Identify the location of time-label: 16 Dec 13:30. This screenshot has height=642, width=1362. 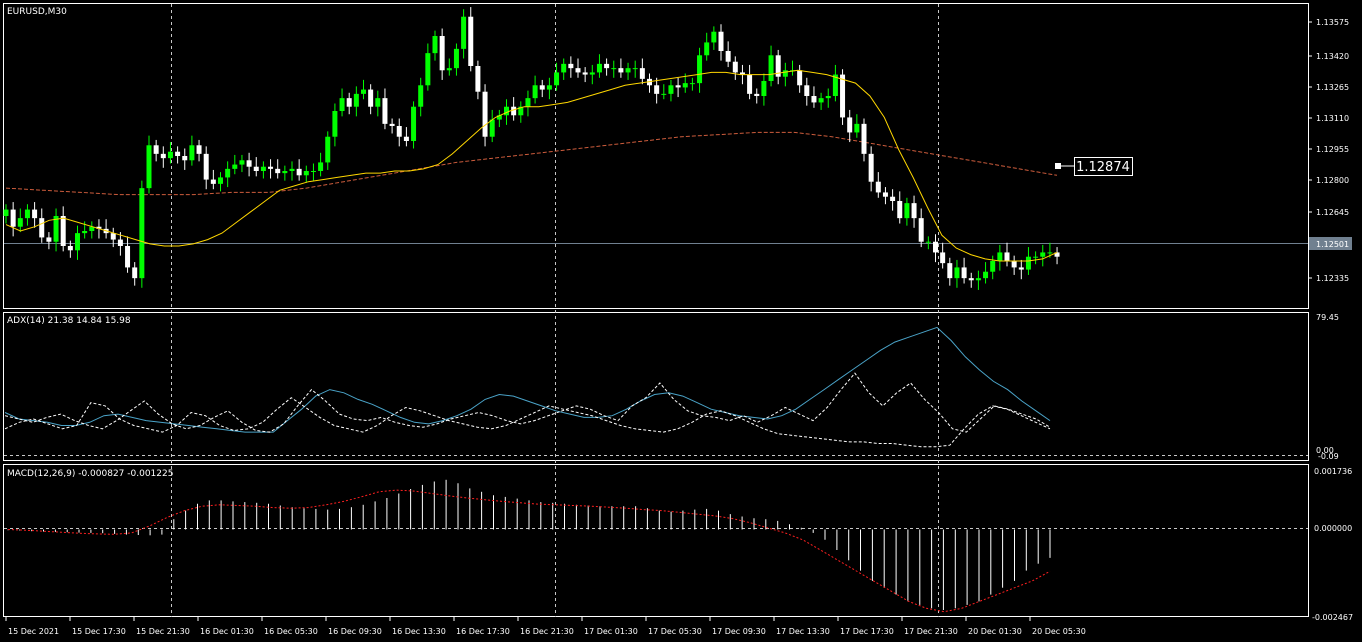
(419, 631).